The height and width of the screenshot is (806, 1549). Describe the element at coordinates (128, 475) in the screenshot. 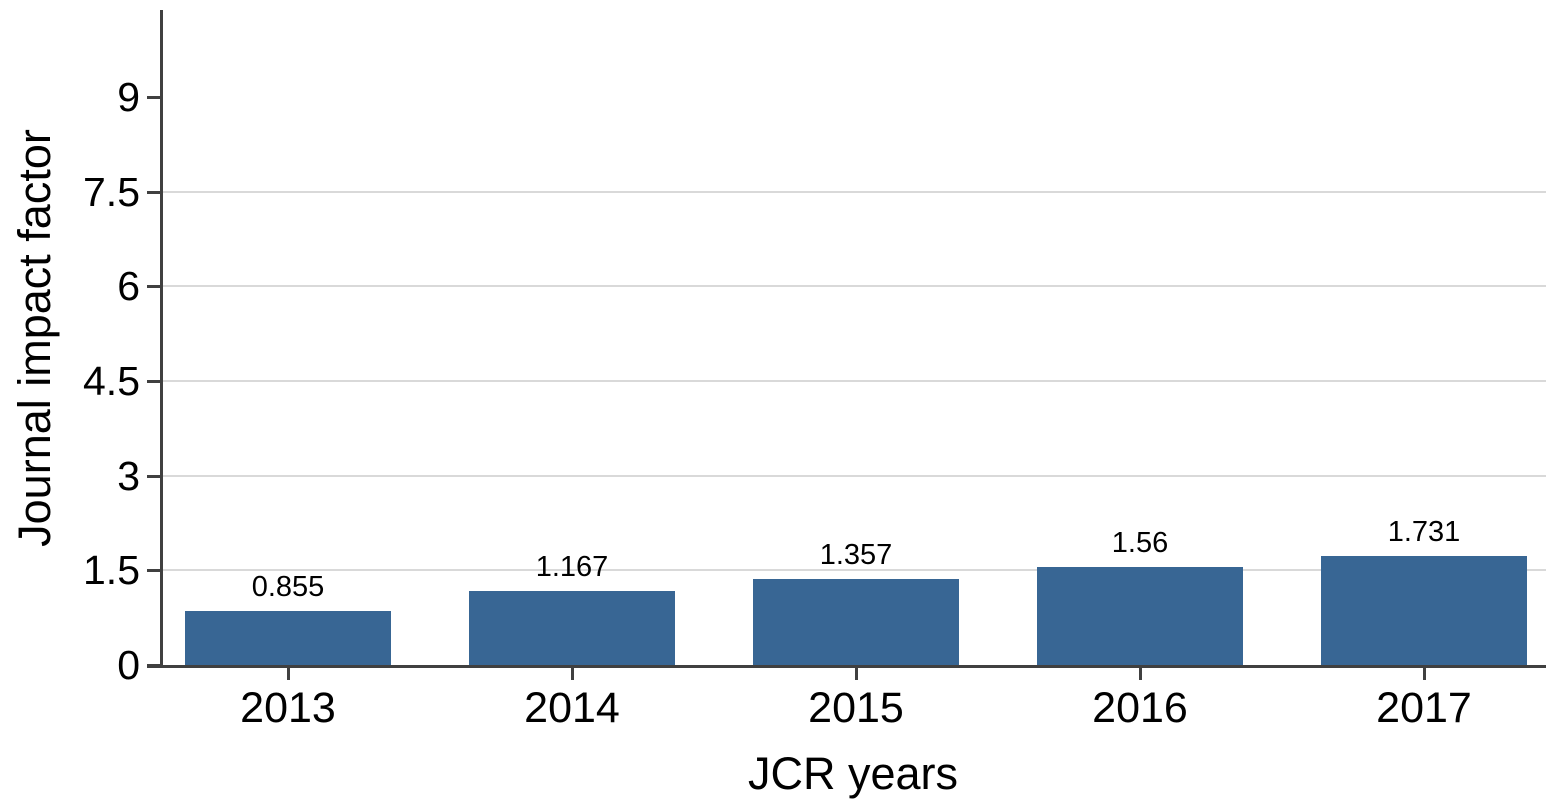

I see `y-tick-label: 3` at that location.